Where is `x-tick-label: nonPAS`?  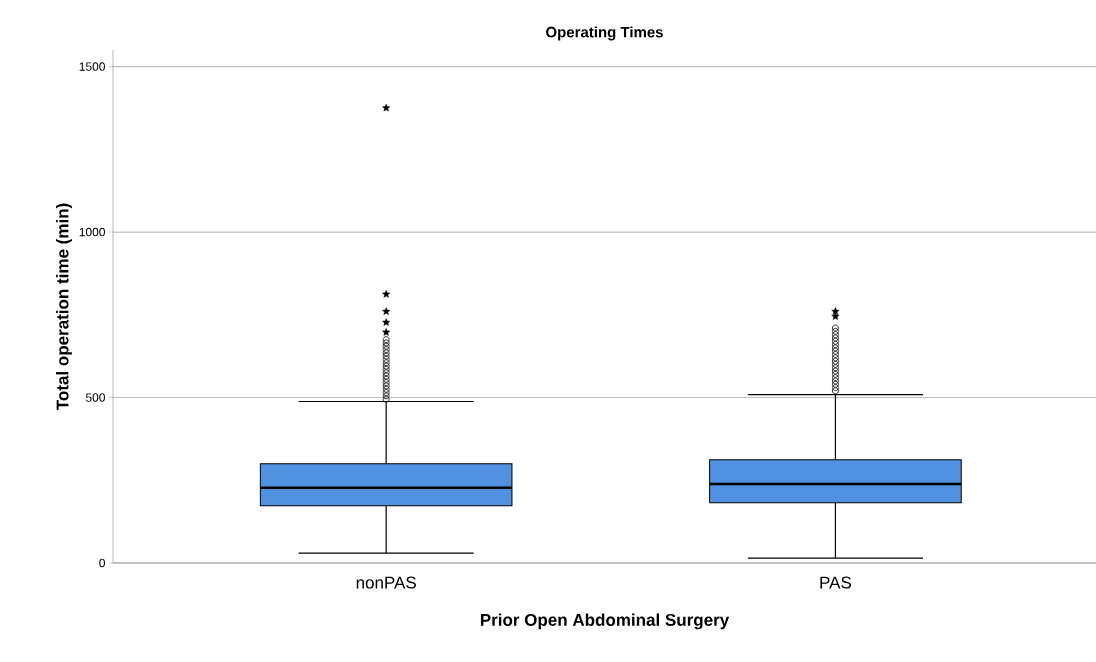 x-tick-label: nonPAS is located at coordinates (386, 582).